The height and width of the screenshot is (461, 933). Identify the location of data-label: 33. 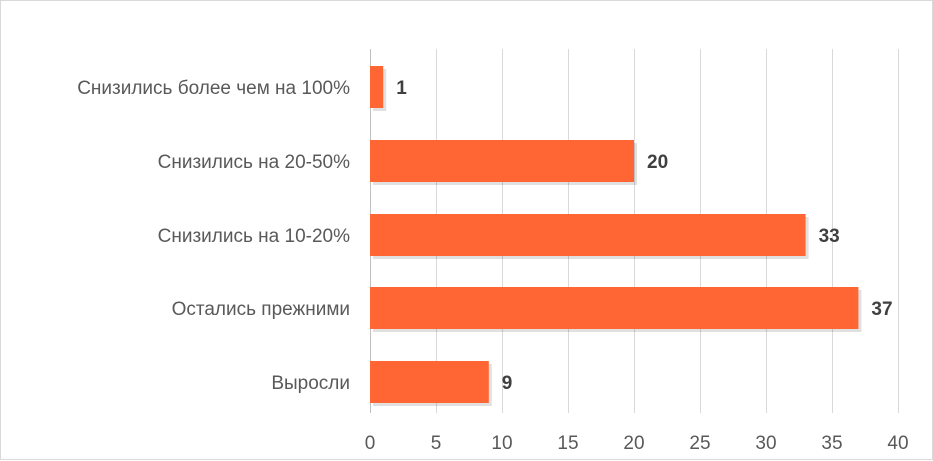
(829, 236).